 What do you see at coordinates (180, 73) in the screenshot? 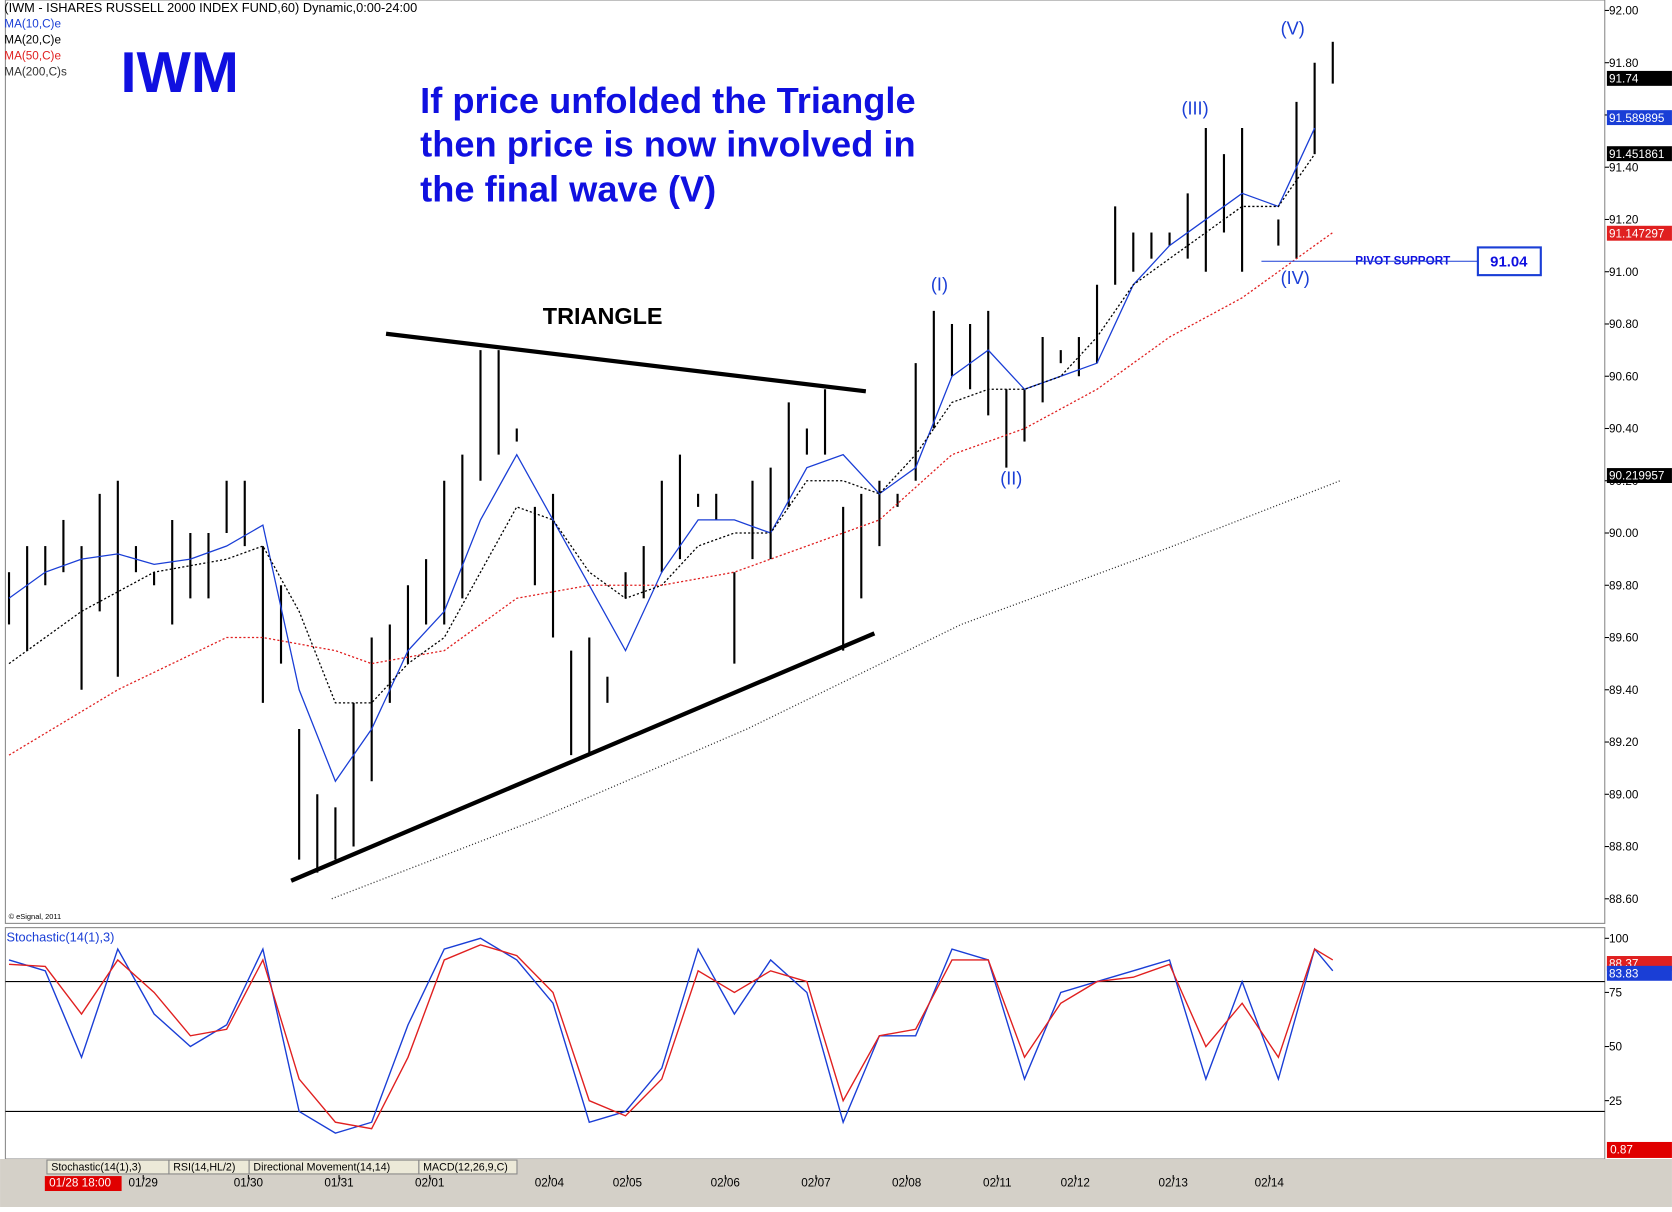
I see `symbol: IWM` at bounding box center [180, 73].